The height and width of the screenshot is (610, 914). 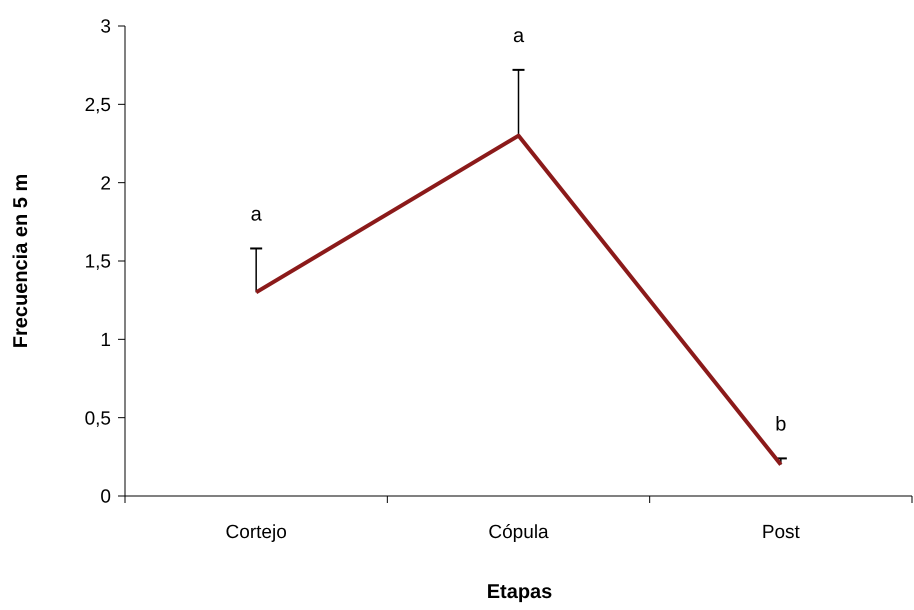 I want to click on y-axis-title: Frecuencia en 5 m, so click(x=21, y=261).